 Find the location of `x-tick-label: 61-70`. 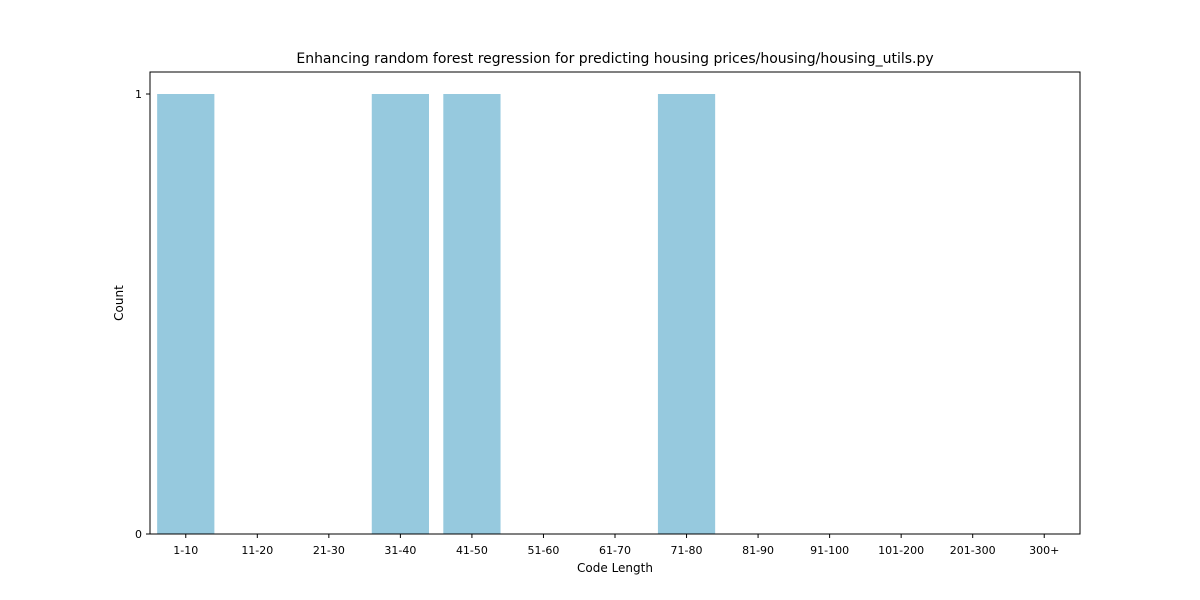

x-tick-label: 61-70 is located at coordinates (615, 550).